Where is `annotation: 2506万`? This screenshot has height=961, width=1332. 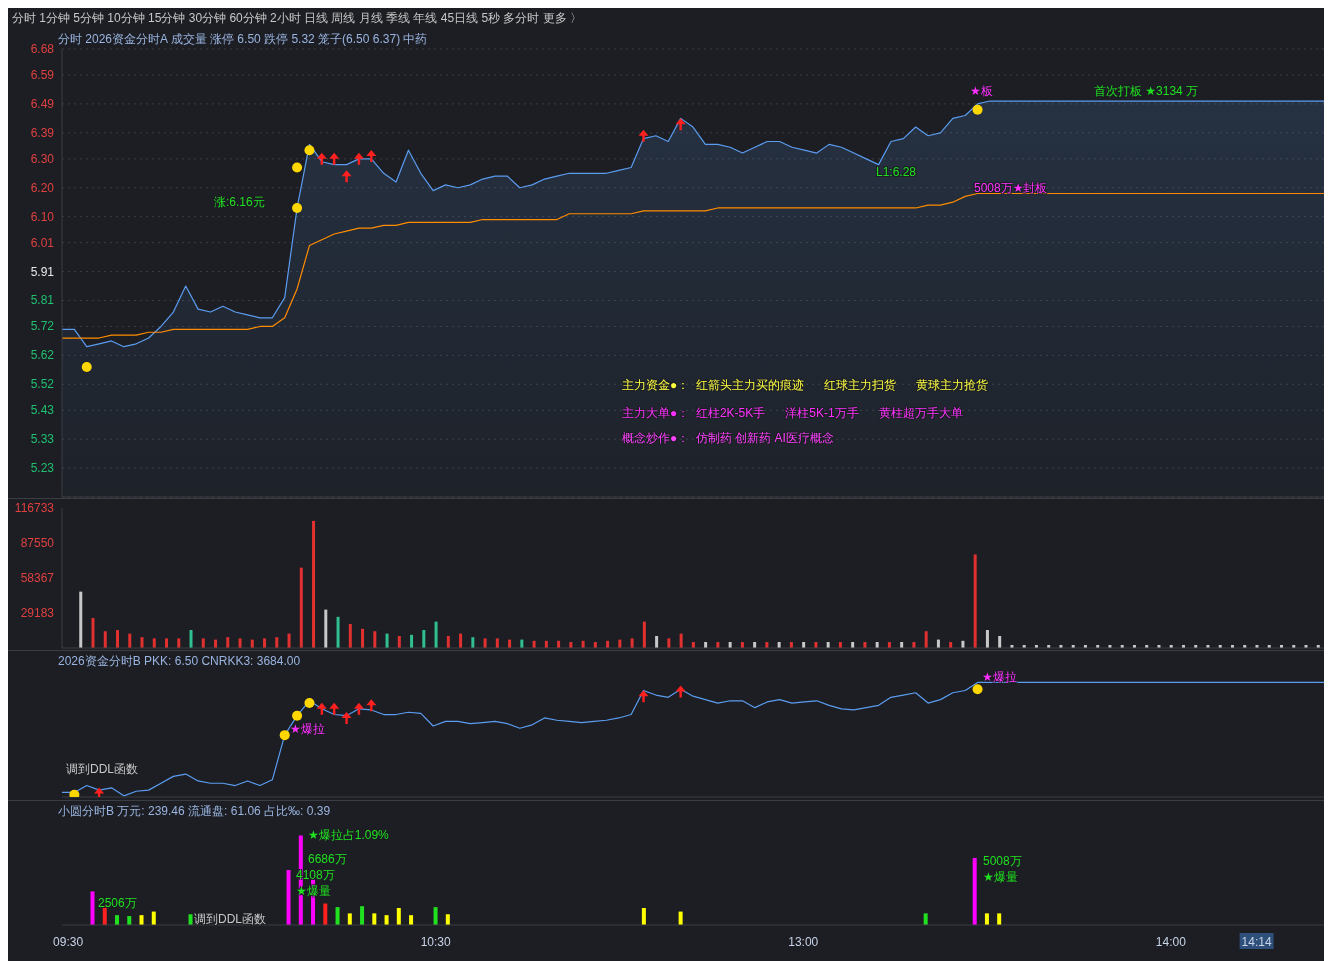 annotation: 2506万 is located at coordinates (117, 903).